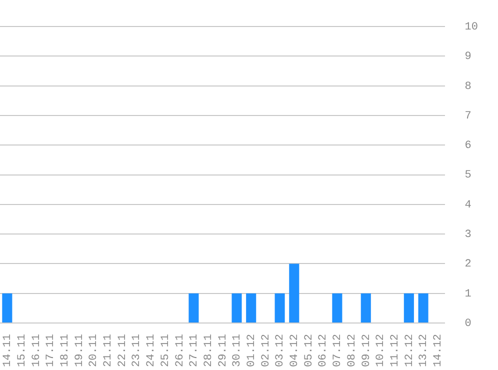  Describe the element at coordinates (80, 351) in the screenshot. I see `x-tick-label: 19.11` at that location.